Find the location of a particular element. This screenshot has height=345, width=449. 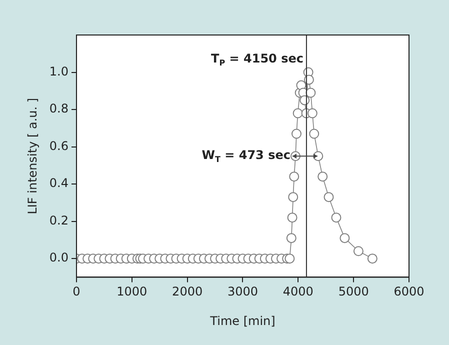

x-tick-label: 3000 is located at coordinates (242, 291).